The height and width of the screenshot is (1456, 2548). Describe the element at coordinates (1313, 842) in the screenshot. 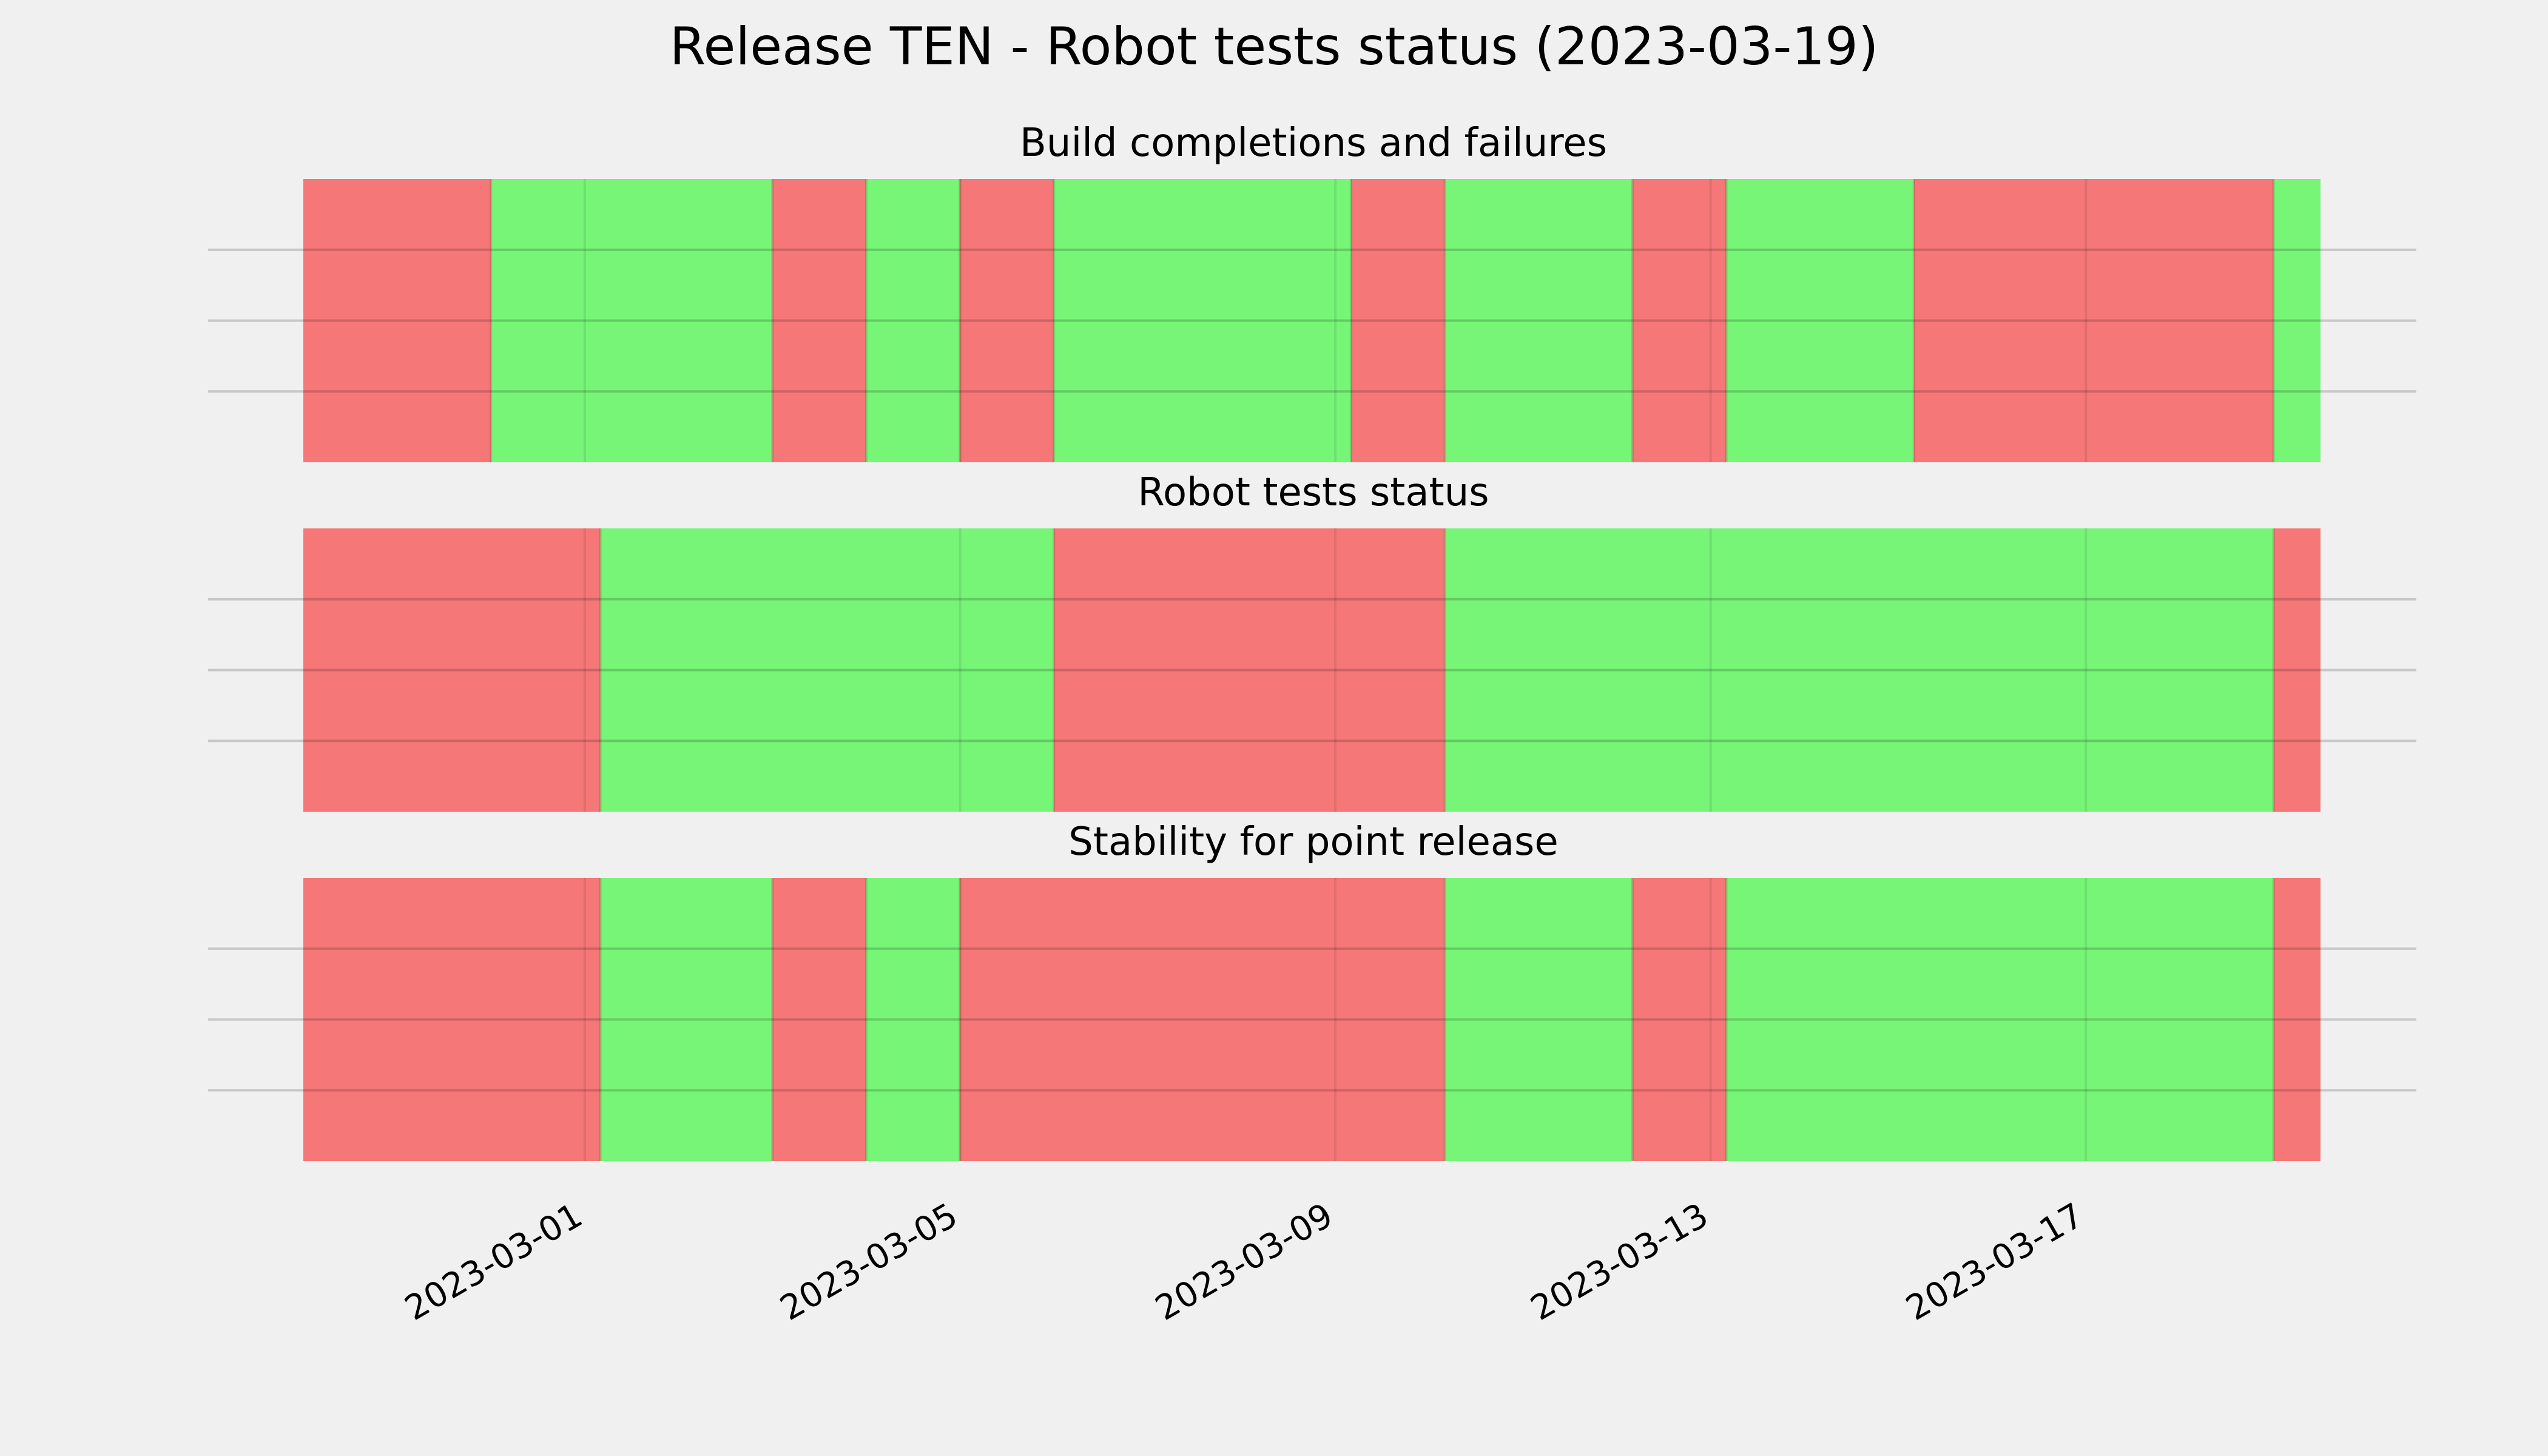

I see `panel-title: Stability for point release` at that location.